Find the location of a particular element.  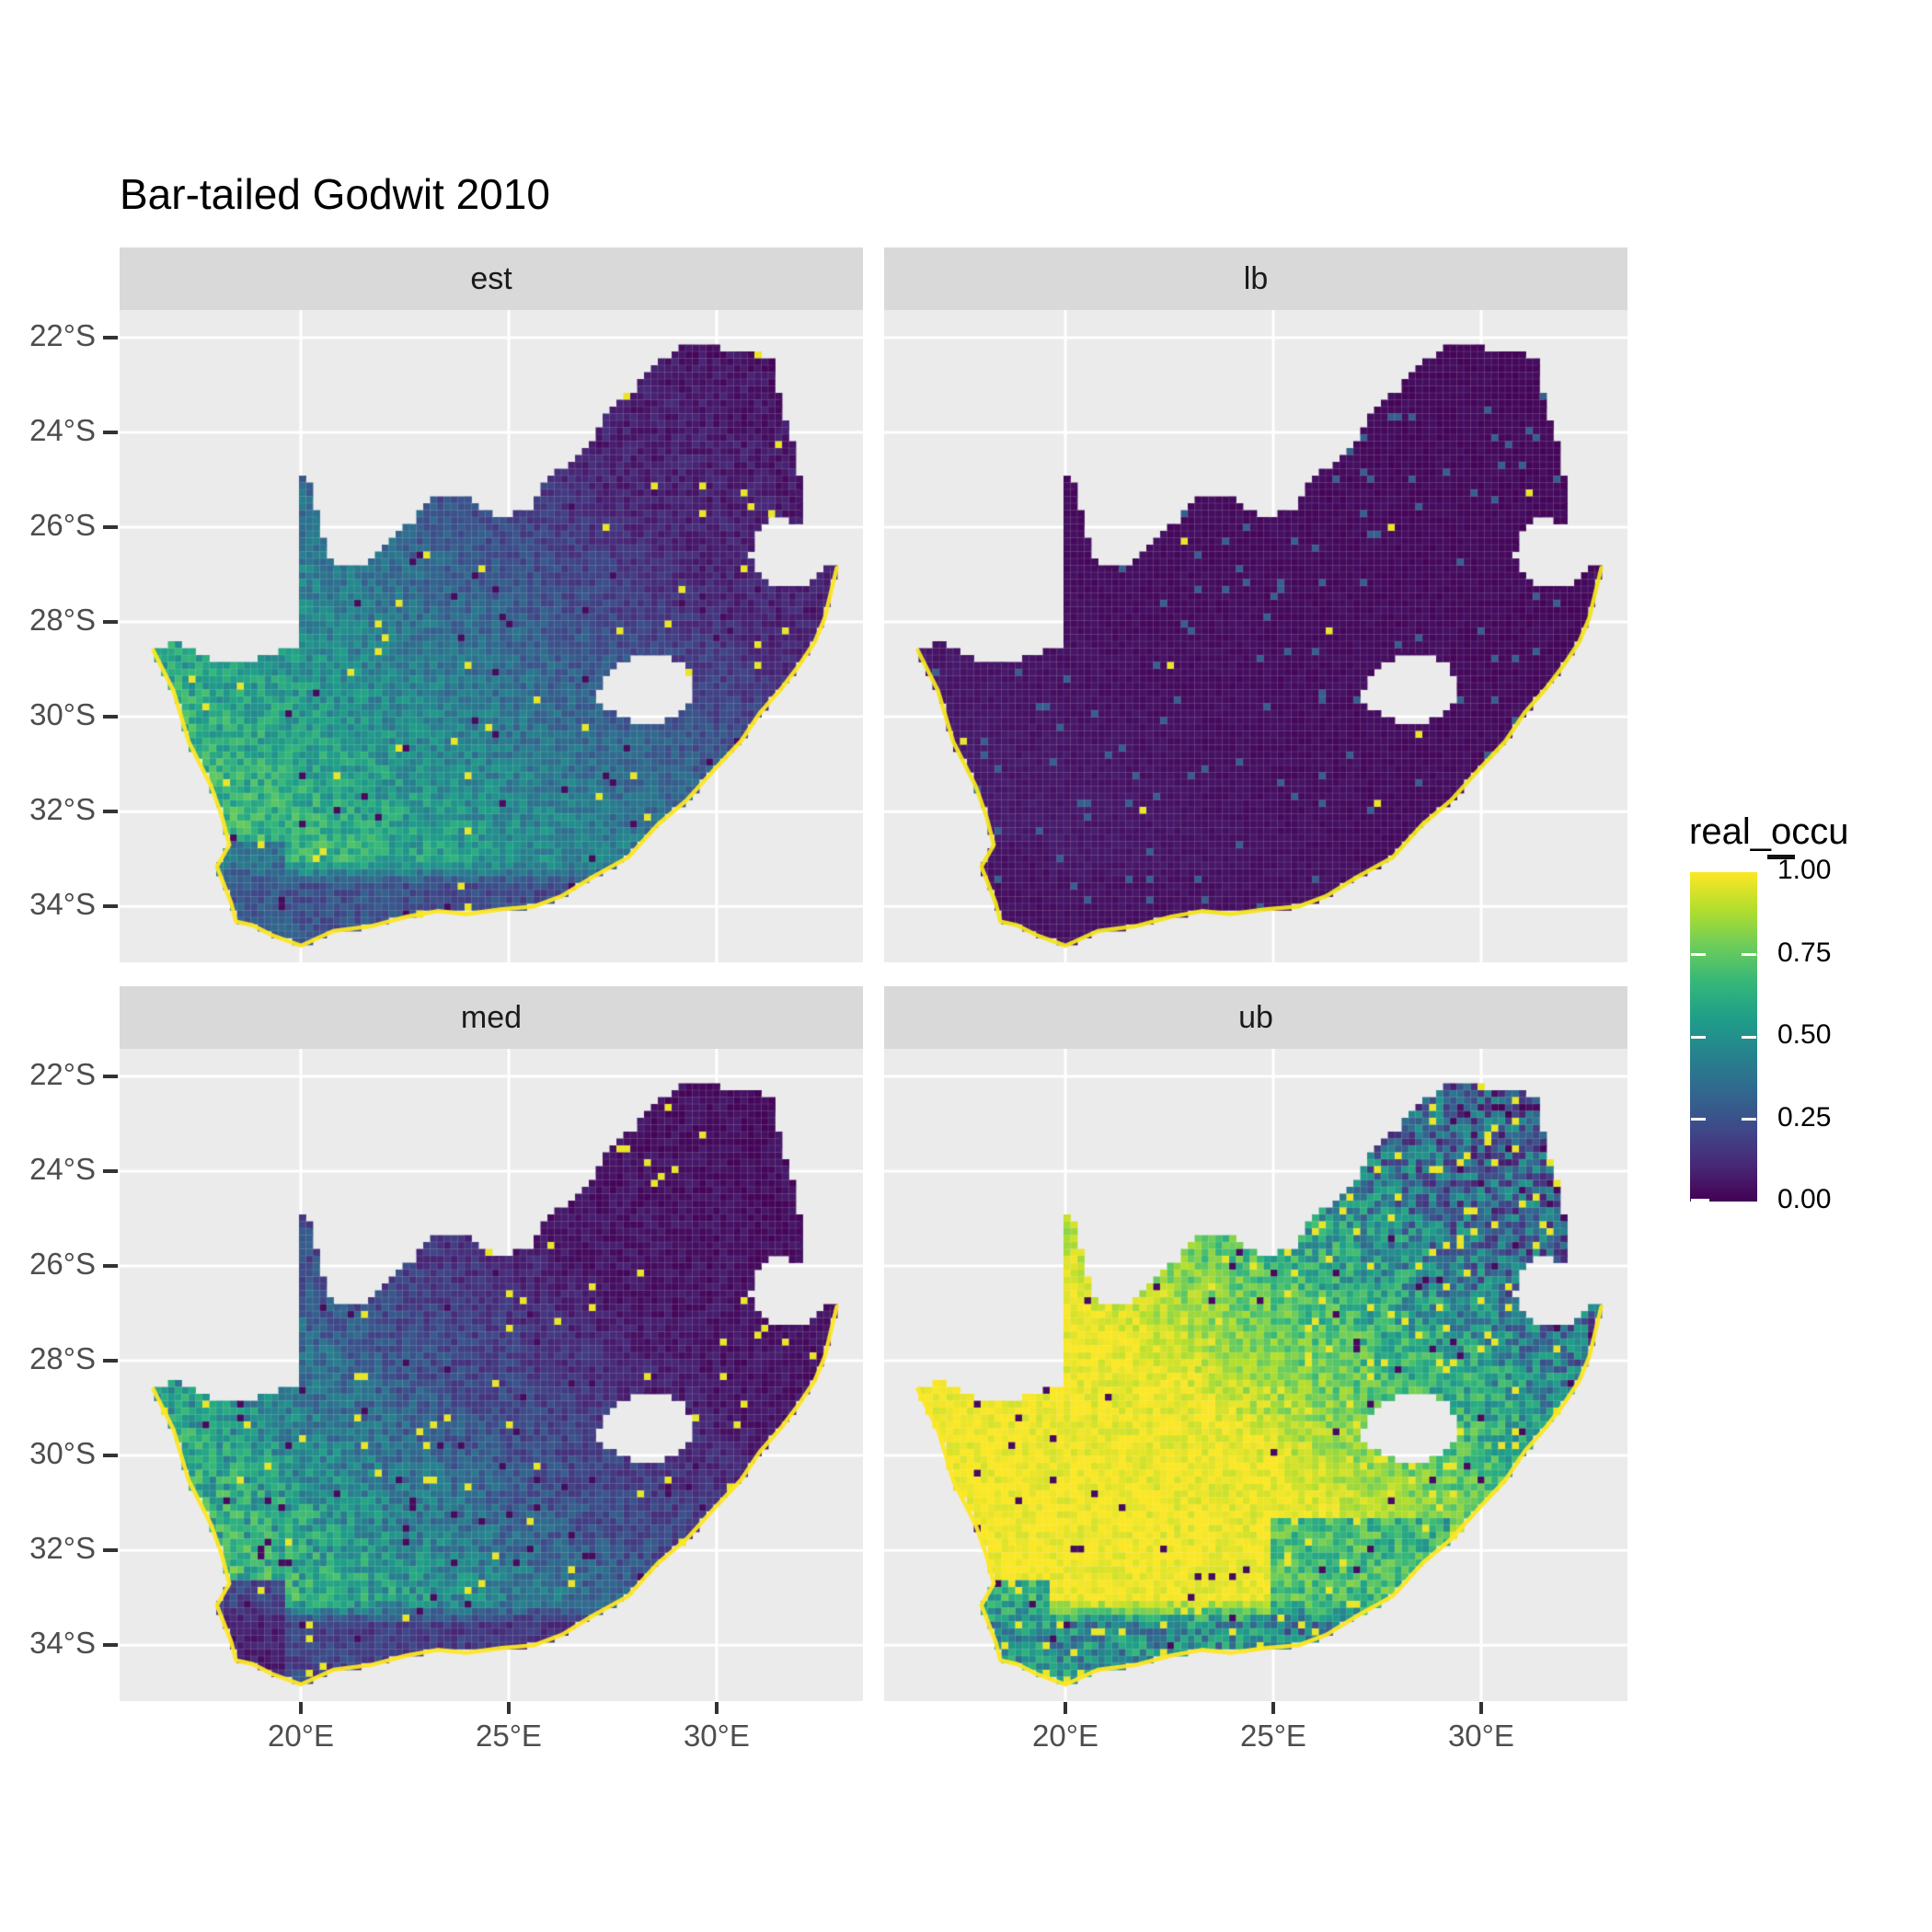

legend-tick-label: 0.25 is located at coordinates (1804, 1117).